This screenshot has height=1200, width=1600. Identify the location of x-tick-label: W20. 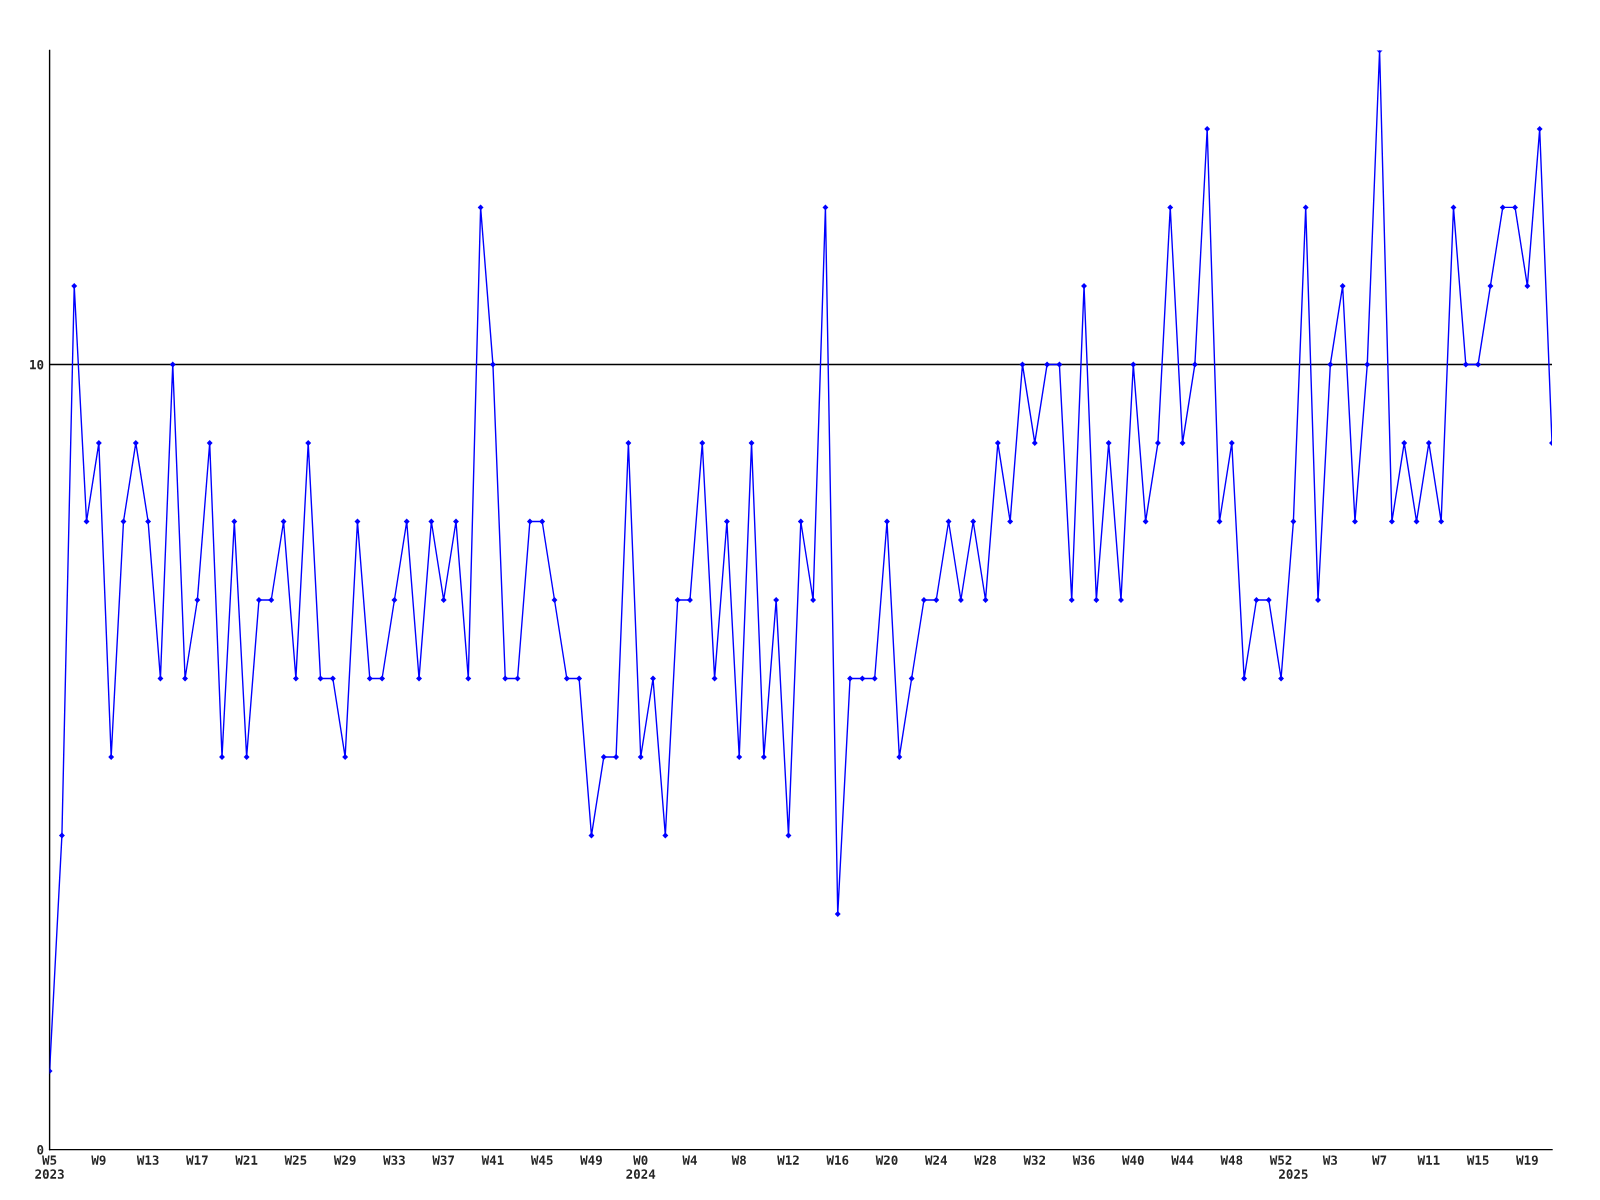
(886, 1160).